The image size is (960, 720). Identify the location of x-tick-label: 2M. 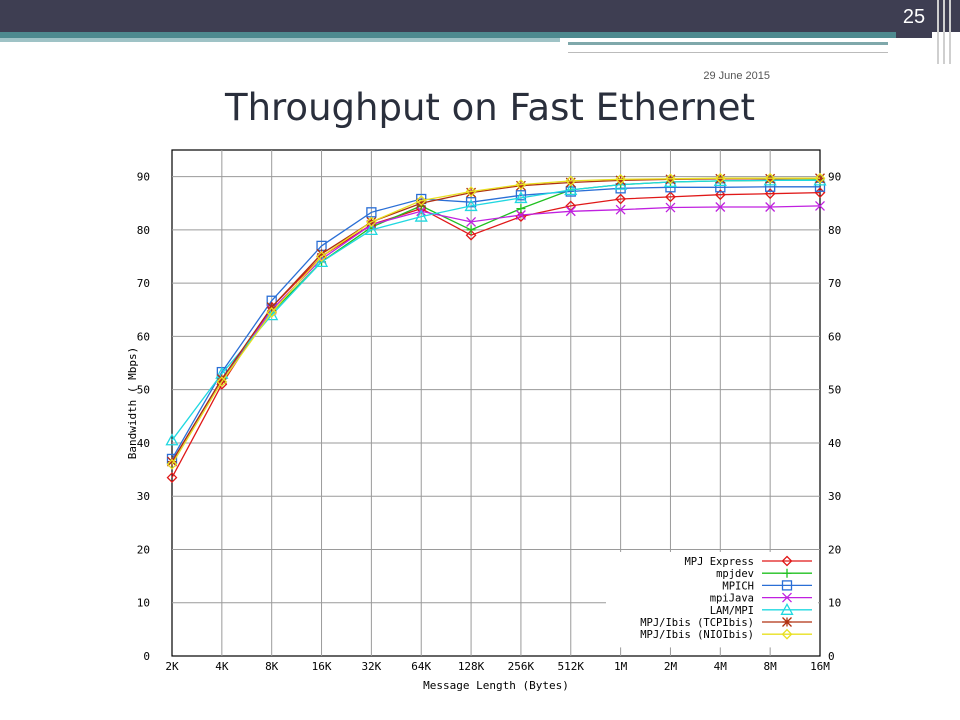
(671, 666).